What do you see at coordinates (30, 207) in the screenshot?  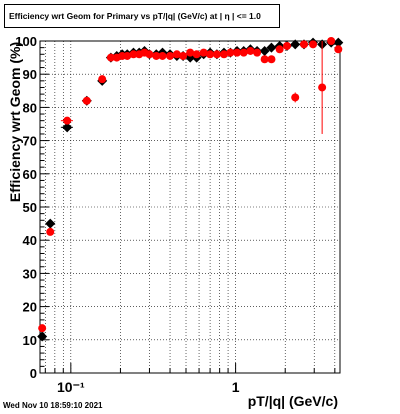 I see `y-tick-label: 50` at bounding box center [30, 207].